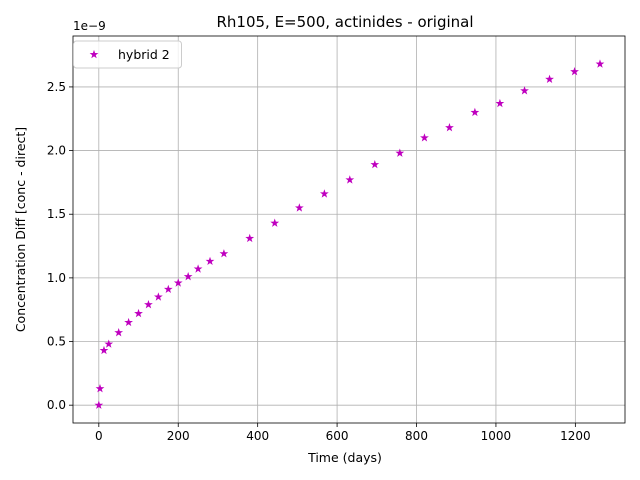  What do you see at coordinates (56, 278) in the screenshot?
I see `y-tick-label: 1.0` at bounding box center [56, 278].